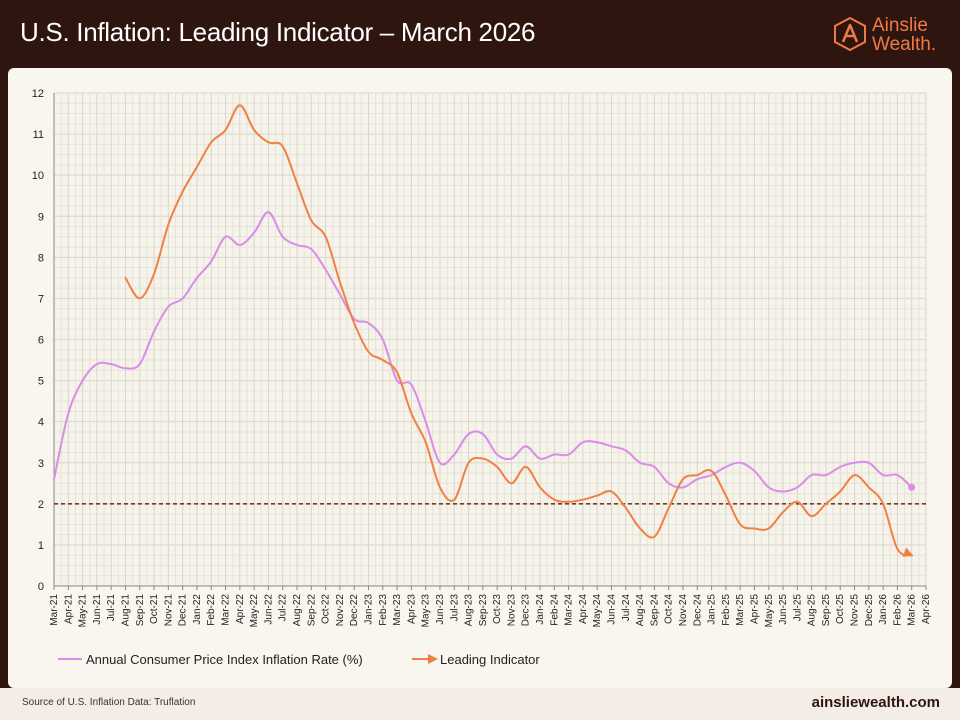 The image size is (960, 720). Describe the element at coordinates (97, 609) in the screenshot. I see `x-tick-label: Jun-21` at that location.